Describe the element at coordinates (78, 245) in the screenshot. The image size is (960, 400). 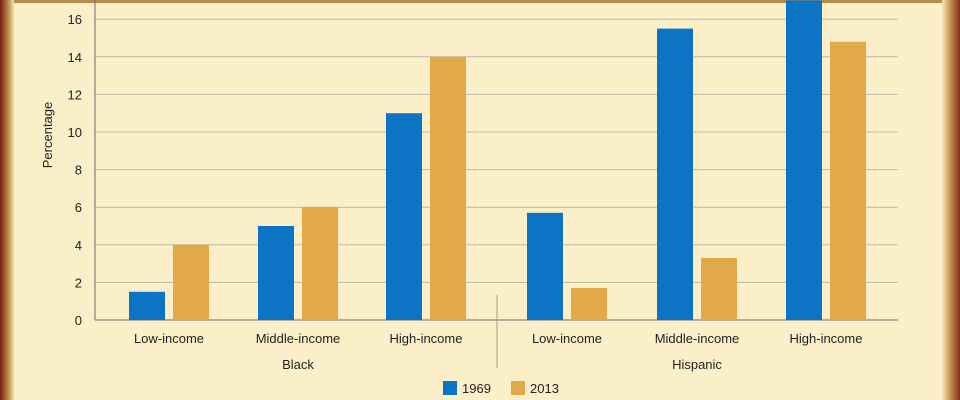
I see `y-tick-label: 4` at that location.